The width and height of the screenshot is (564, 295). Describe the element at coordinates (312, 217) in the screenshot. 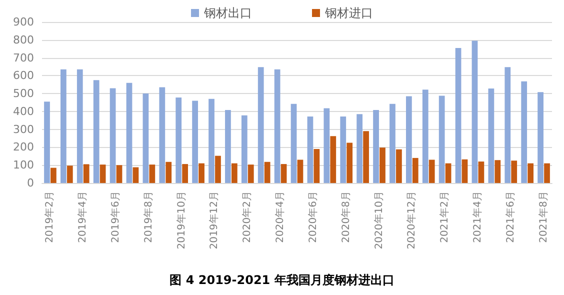

I see `x-tick-label: 2020年6月` at that location.